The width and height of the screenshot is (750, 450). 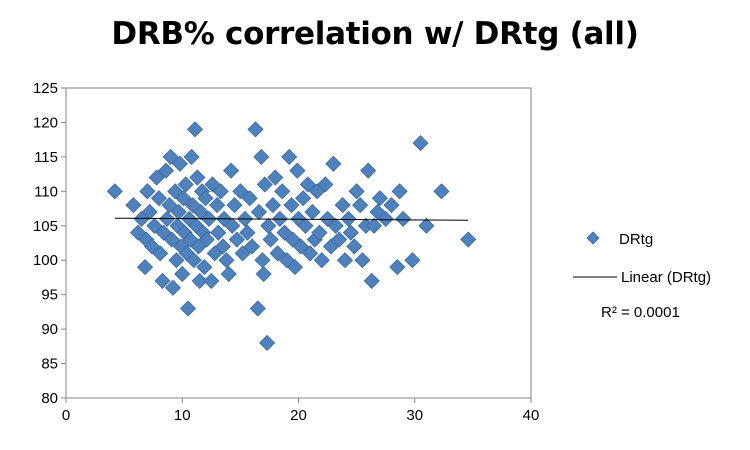 I want to click on legend-label-drtg: DRtg, so click(x=636, y=239).